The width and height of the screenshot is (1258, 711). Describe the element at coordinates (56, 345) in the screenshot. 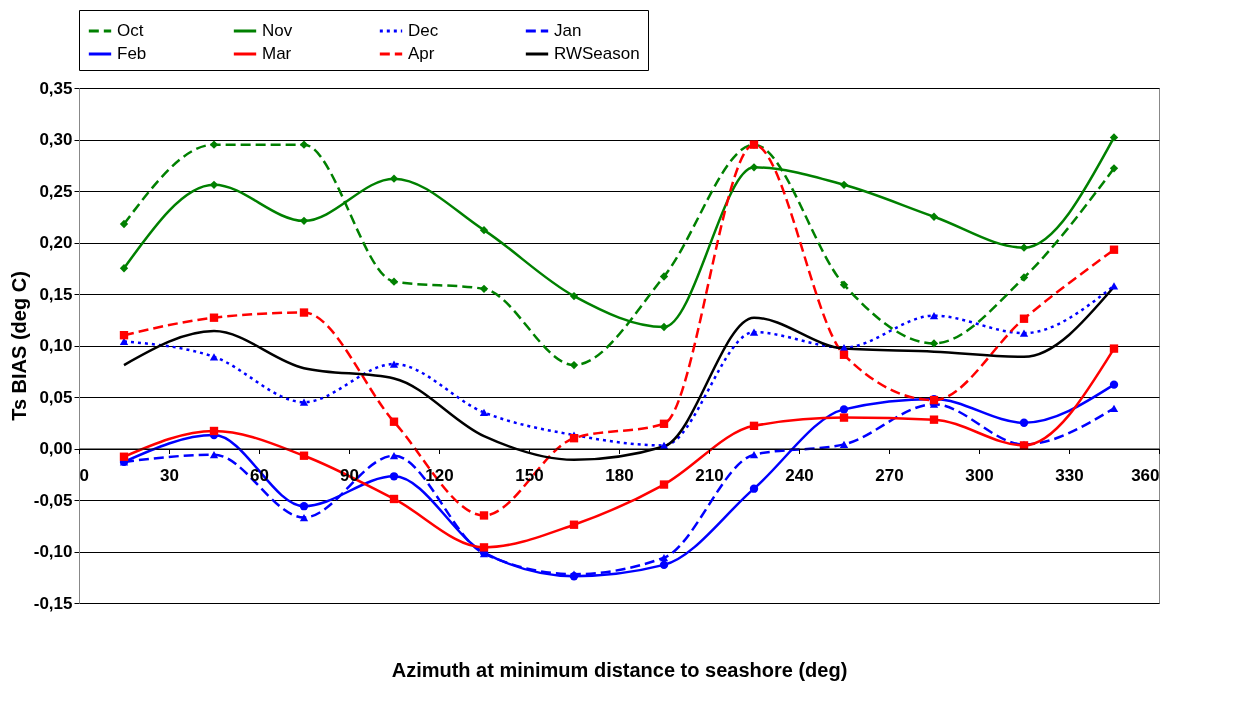

I see `y-tick-label: 0,10` at that location.